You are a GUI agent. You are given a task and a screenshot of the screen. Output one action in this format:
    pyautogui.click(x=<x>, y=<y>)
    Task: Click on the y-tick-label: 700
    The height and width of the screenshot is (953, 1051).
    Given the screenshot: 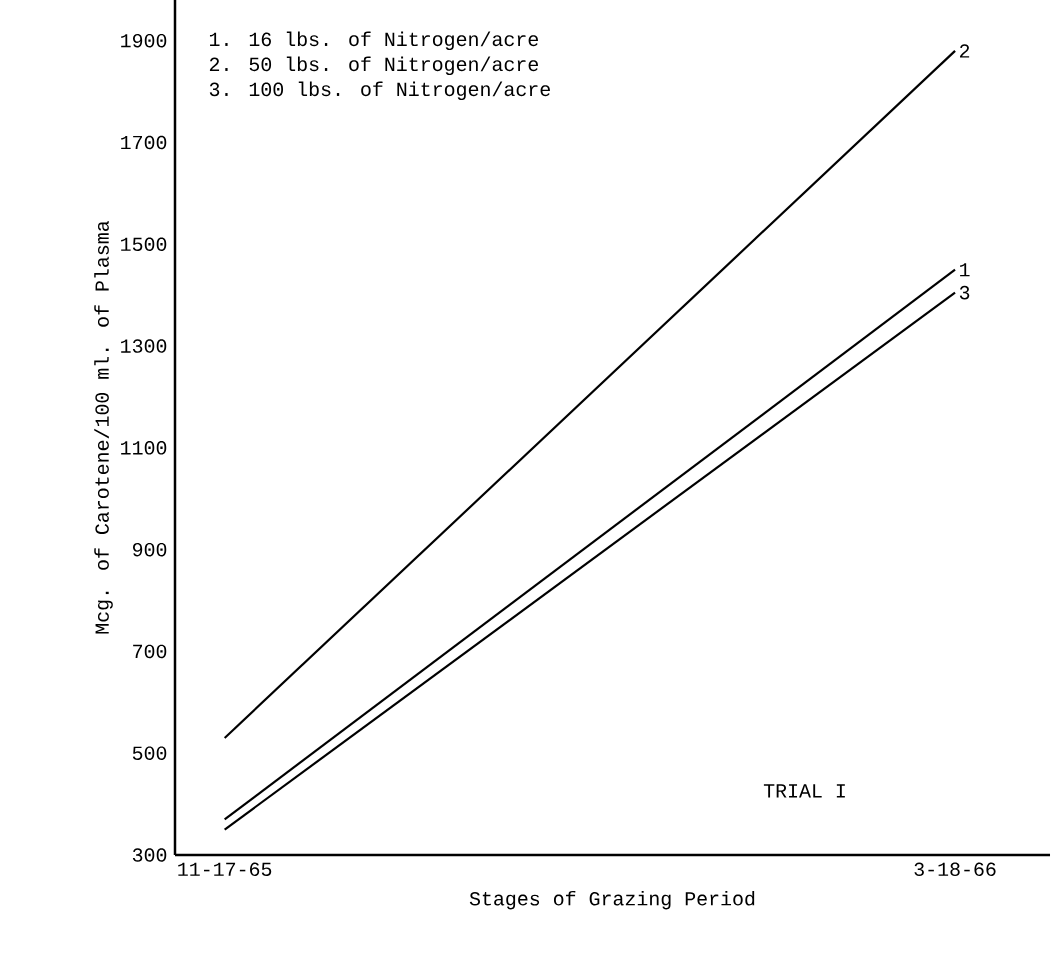 What is the action you would take?
    pyautogui.click(x=150, y=651)
    